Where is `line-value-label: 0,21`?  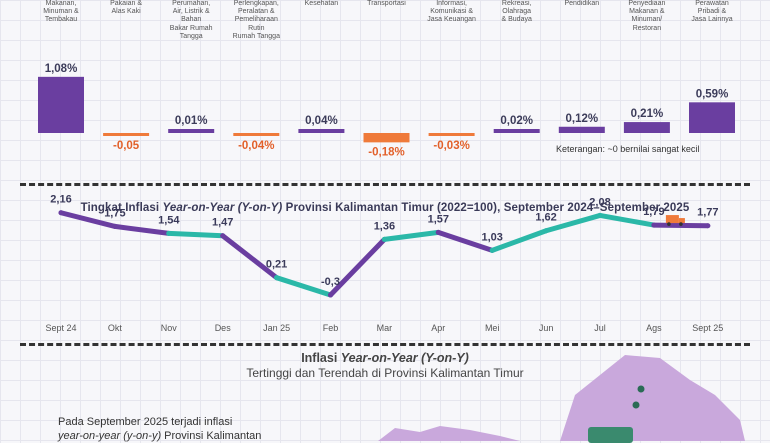 line-value-label: 0,21 is located at coordinates (276, 265).